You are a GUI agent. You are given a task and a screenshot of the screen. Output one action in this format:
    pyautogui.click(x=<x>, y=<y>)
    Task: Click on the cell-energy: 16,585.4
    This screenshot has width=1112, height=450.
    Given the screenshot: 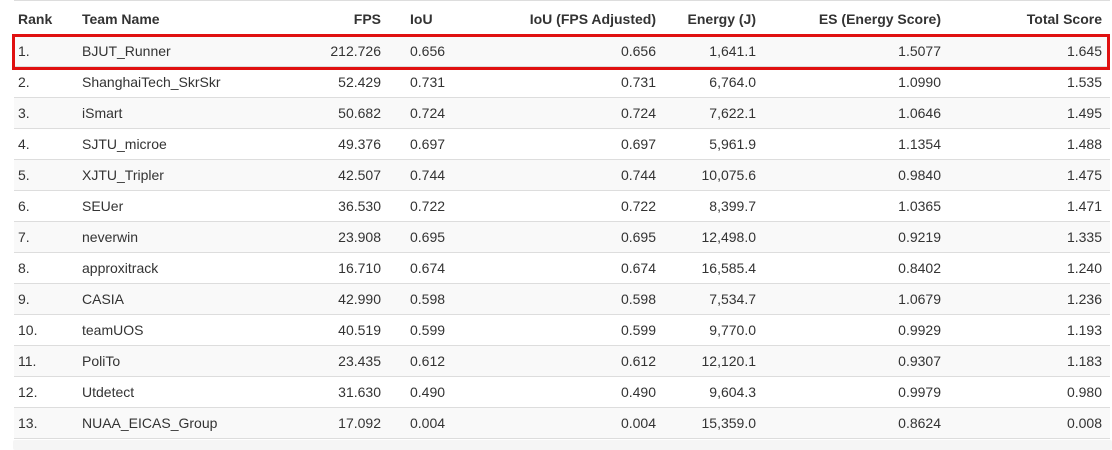 What is the action you would take?
    pyautogui.click(x=714, y=268)
    